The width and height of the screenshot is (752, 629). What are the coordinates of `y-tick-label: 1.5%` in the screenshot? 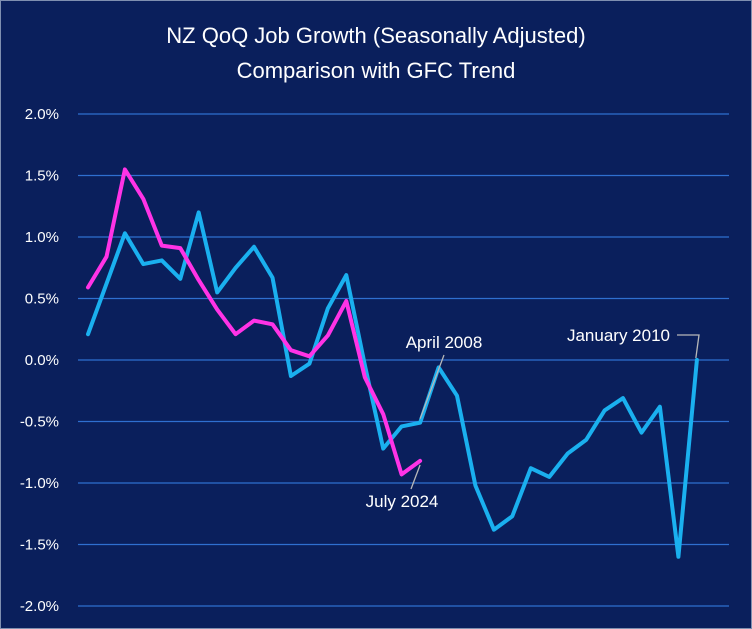 It's located at (42, 176).